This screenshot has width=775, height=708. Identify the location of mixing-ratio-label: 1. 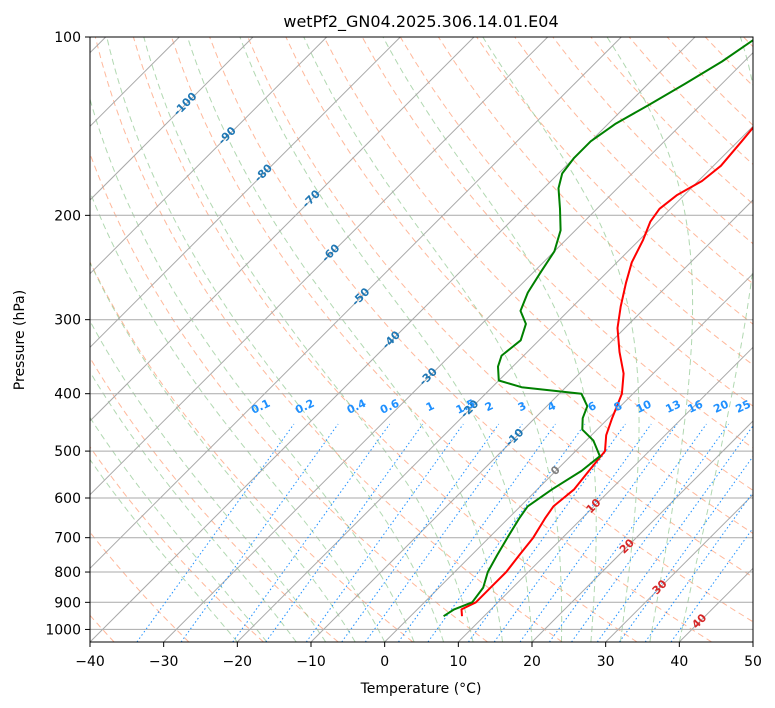
(430, 406).